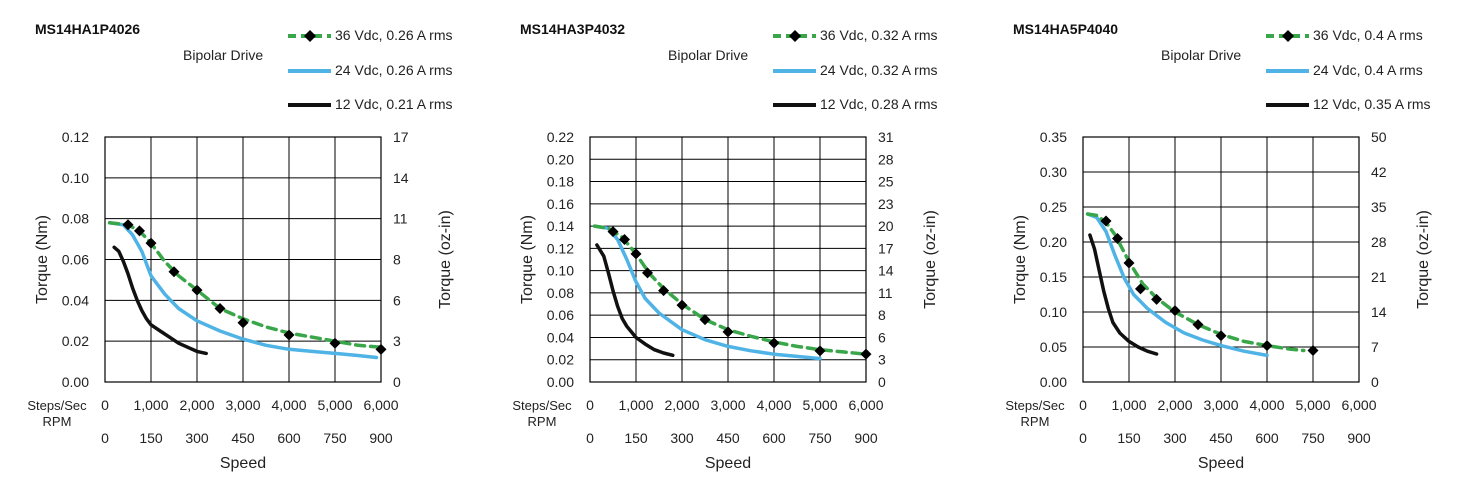 This screenshot has width=1477, height=485. What do you see at coordinates (394, 70) in the screenshot?
I see `legend-label-24v: 24 Vdc, 0.26 A rms` at bounding box center [394, 70].